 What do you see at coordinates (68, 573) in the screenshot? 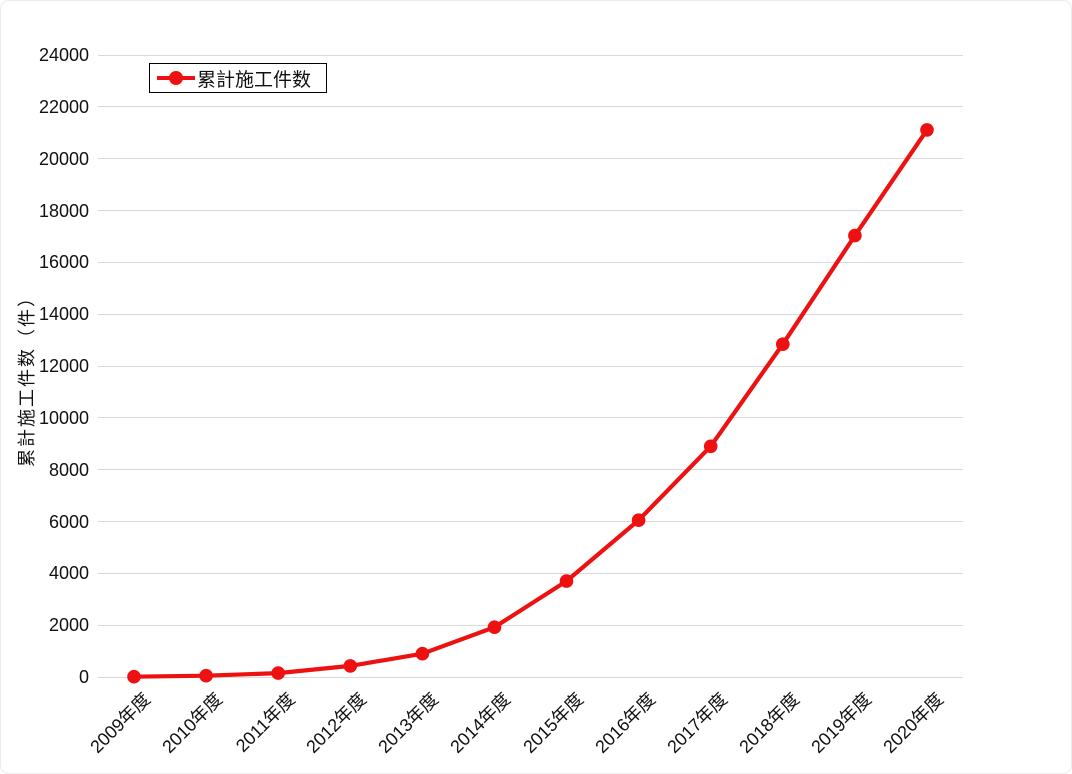
I see `y-tick-label: 4000` at bounding box center [68, 573].